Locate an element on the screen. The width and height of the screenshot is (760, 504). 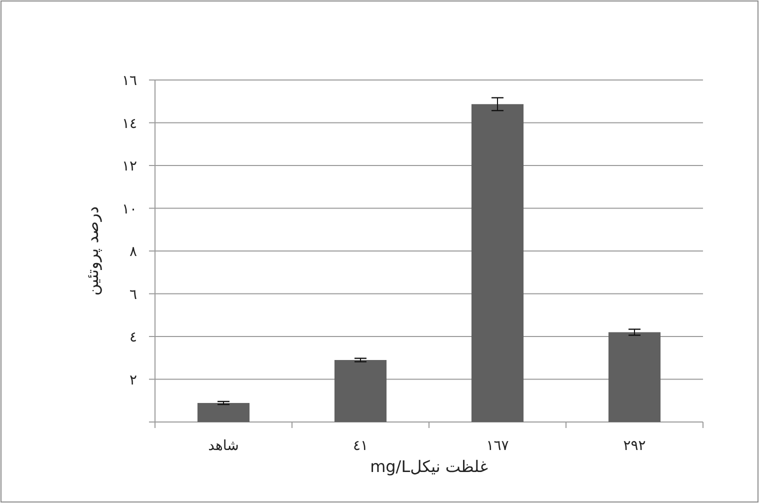
x-tick-label: ٤١ is located at coordinates (360, 446).